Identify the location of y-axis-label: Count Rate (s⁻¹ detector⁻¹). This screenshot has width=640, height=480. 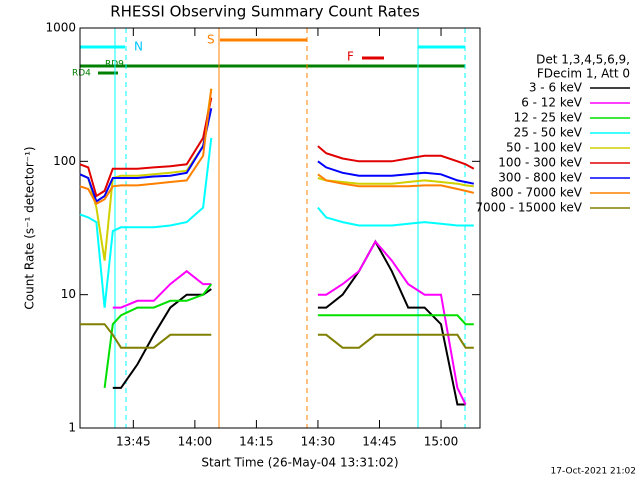
(30, 227).